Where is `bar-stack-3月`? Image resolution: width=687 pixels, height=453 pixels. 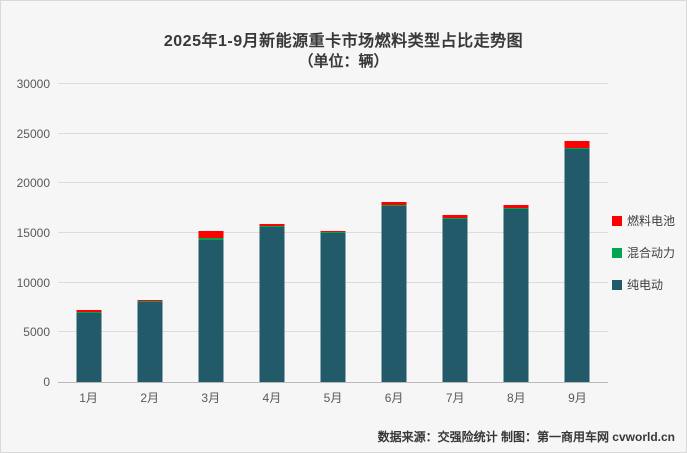
bar-stack-3月 is located at coordinates (211, 306).